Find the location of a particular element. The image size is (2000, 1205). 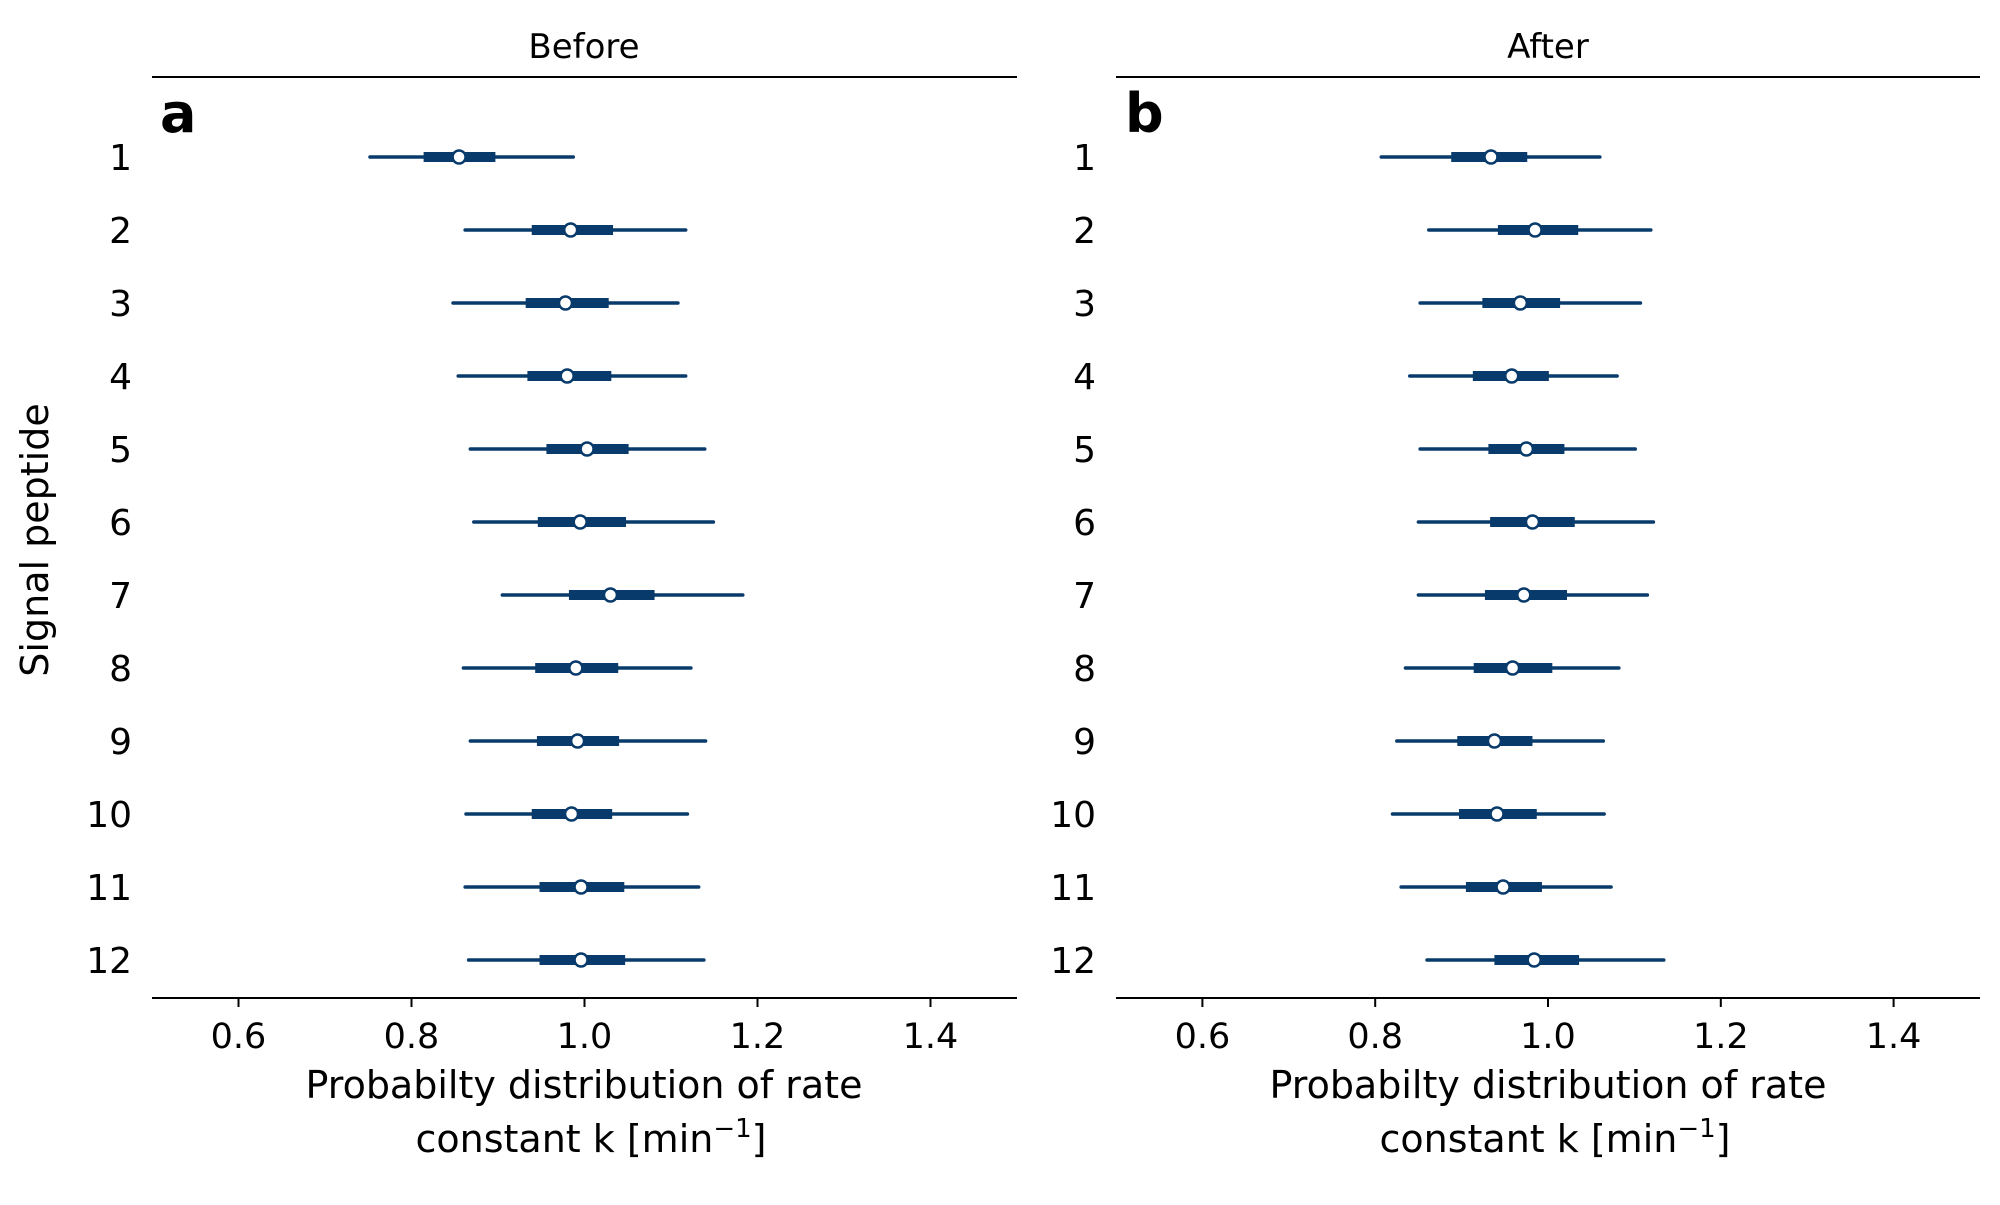

panel-b-title: After is located at coordinates (1548, 47).